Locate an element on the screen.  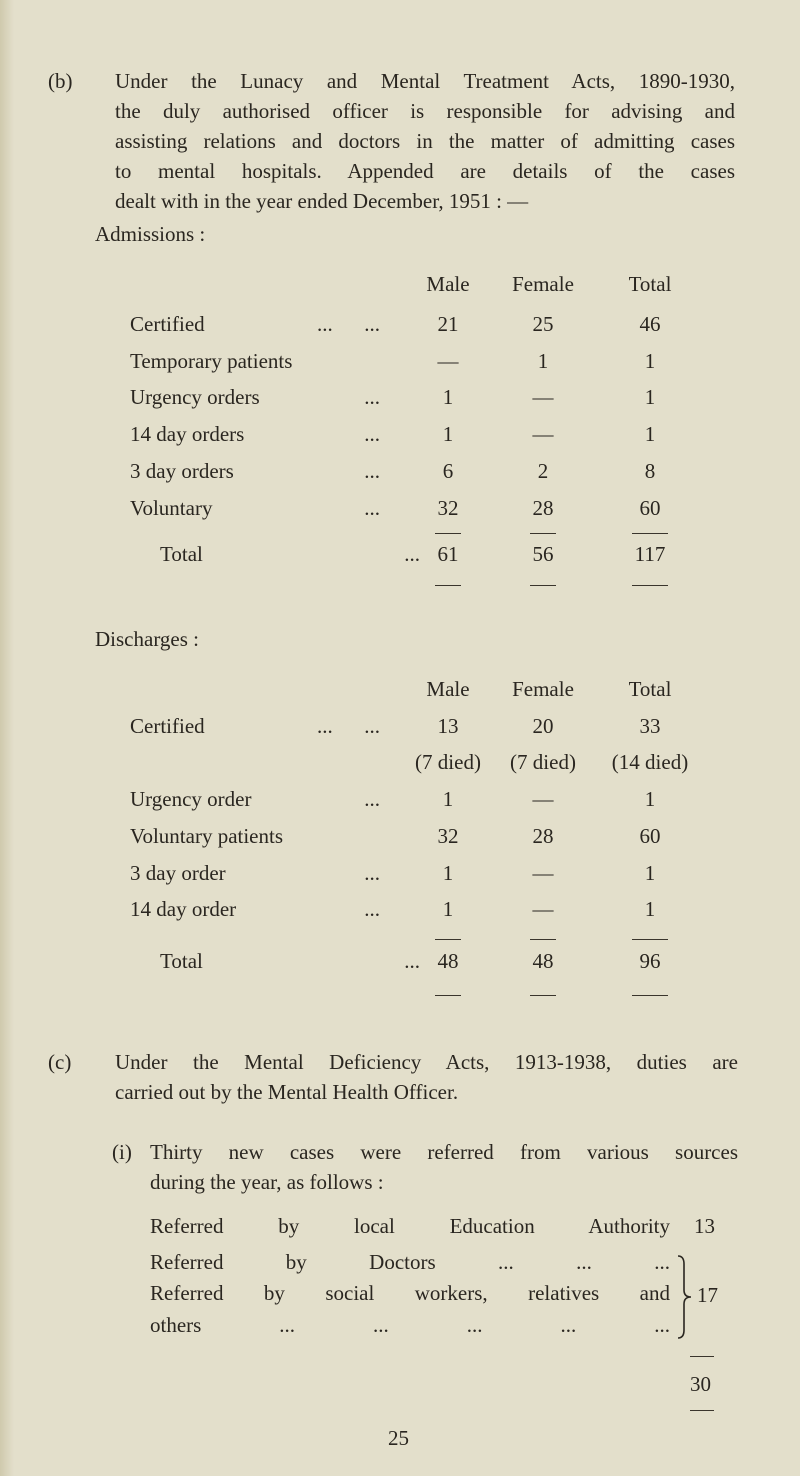
referral-total: 30 is located at coordinates (700, 1384).